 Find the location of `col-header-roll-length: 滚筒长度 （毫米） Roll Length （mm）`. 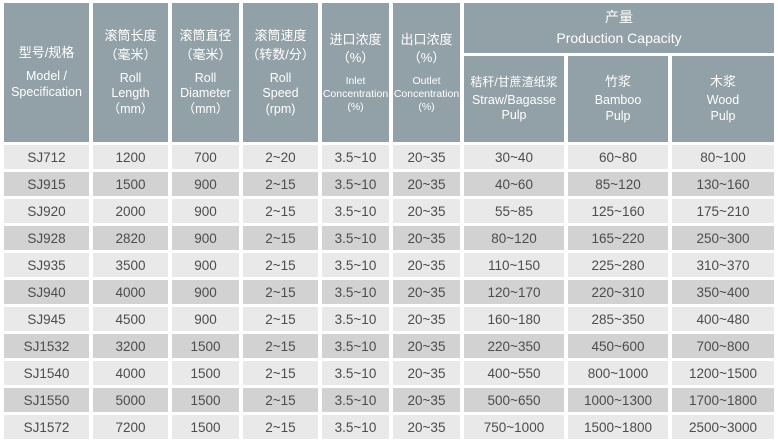

col-header-roll-length: 滚筒长度 （毫米） Roll Length （mm） is located at coordinates (130, 72).